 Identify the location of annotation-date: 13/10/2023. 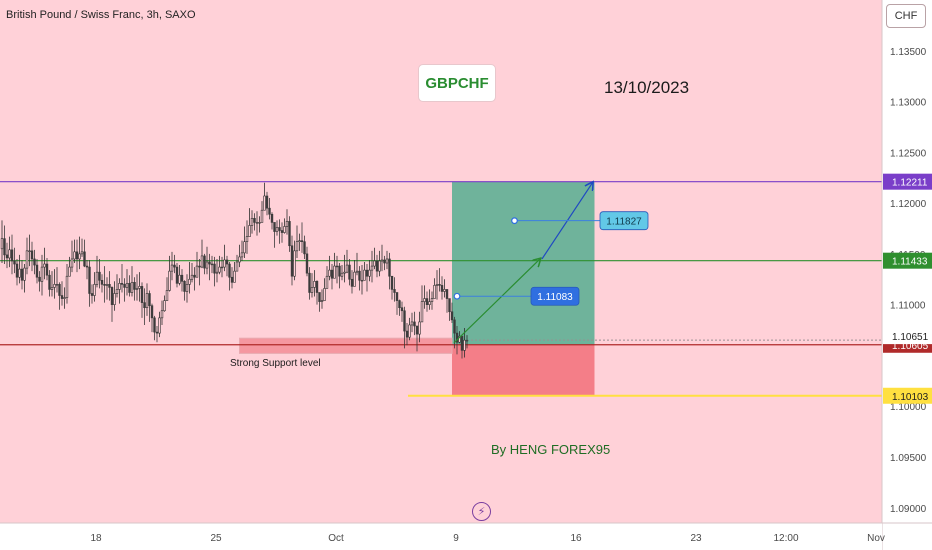
(647, 87).